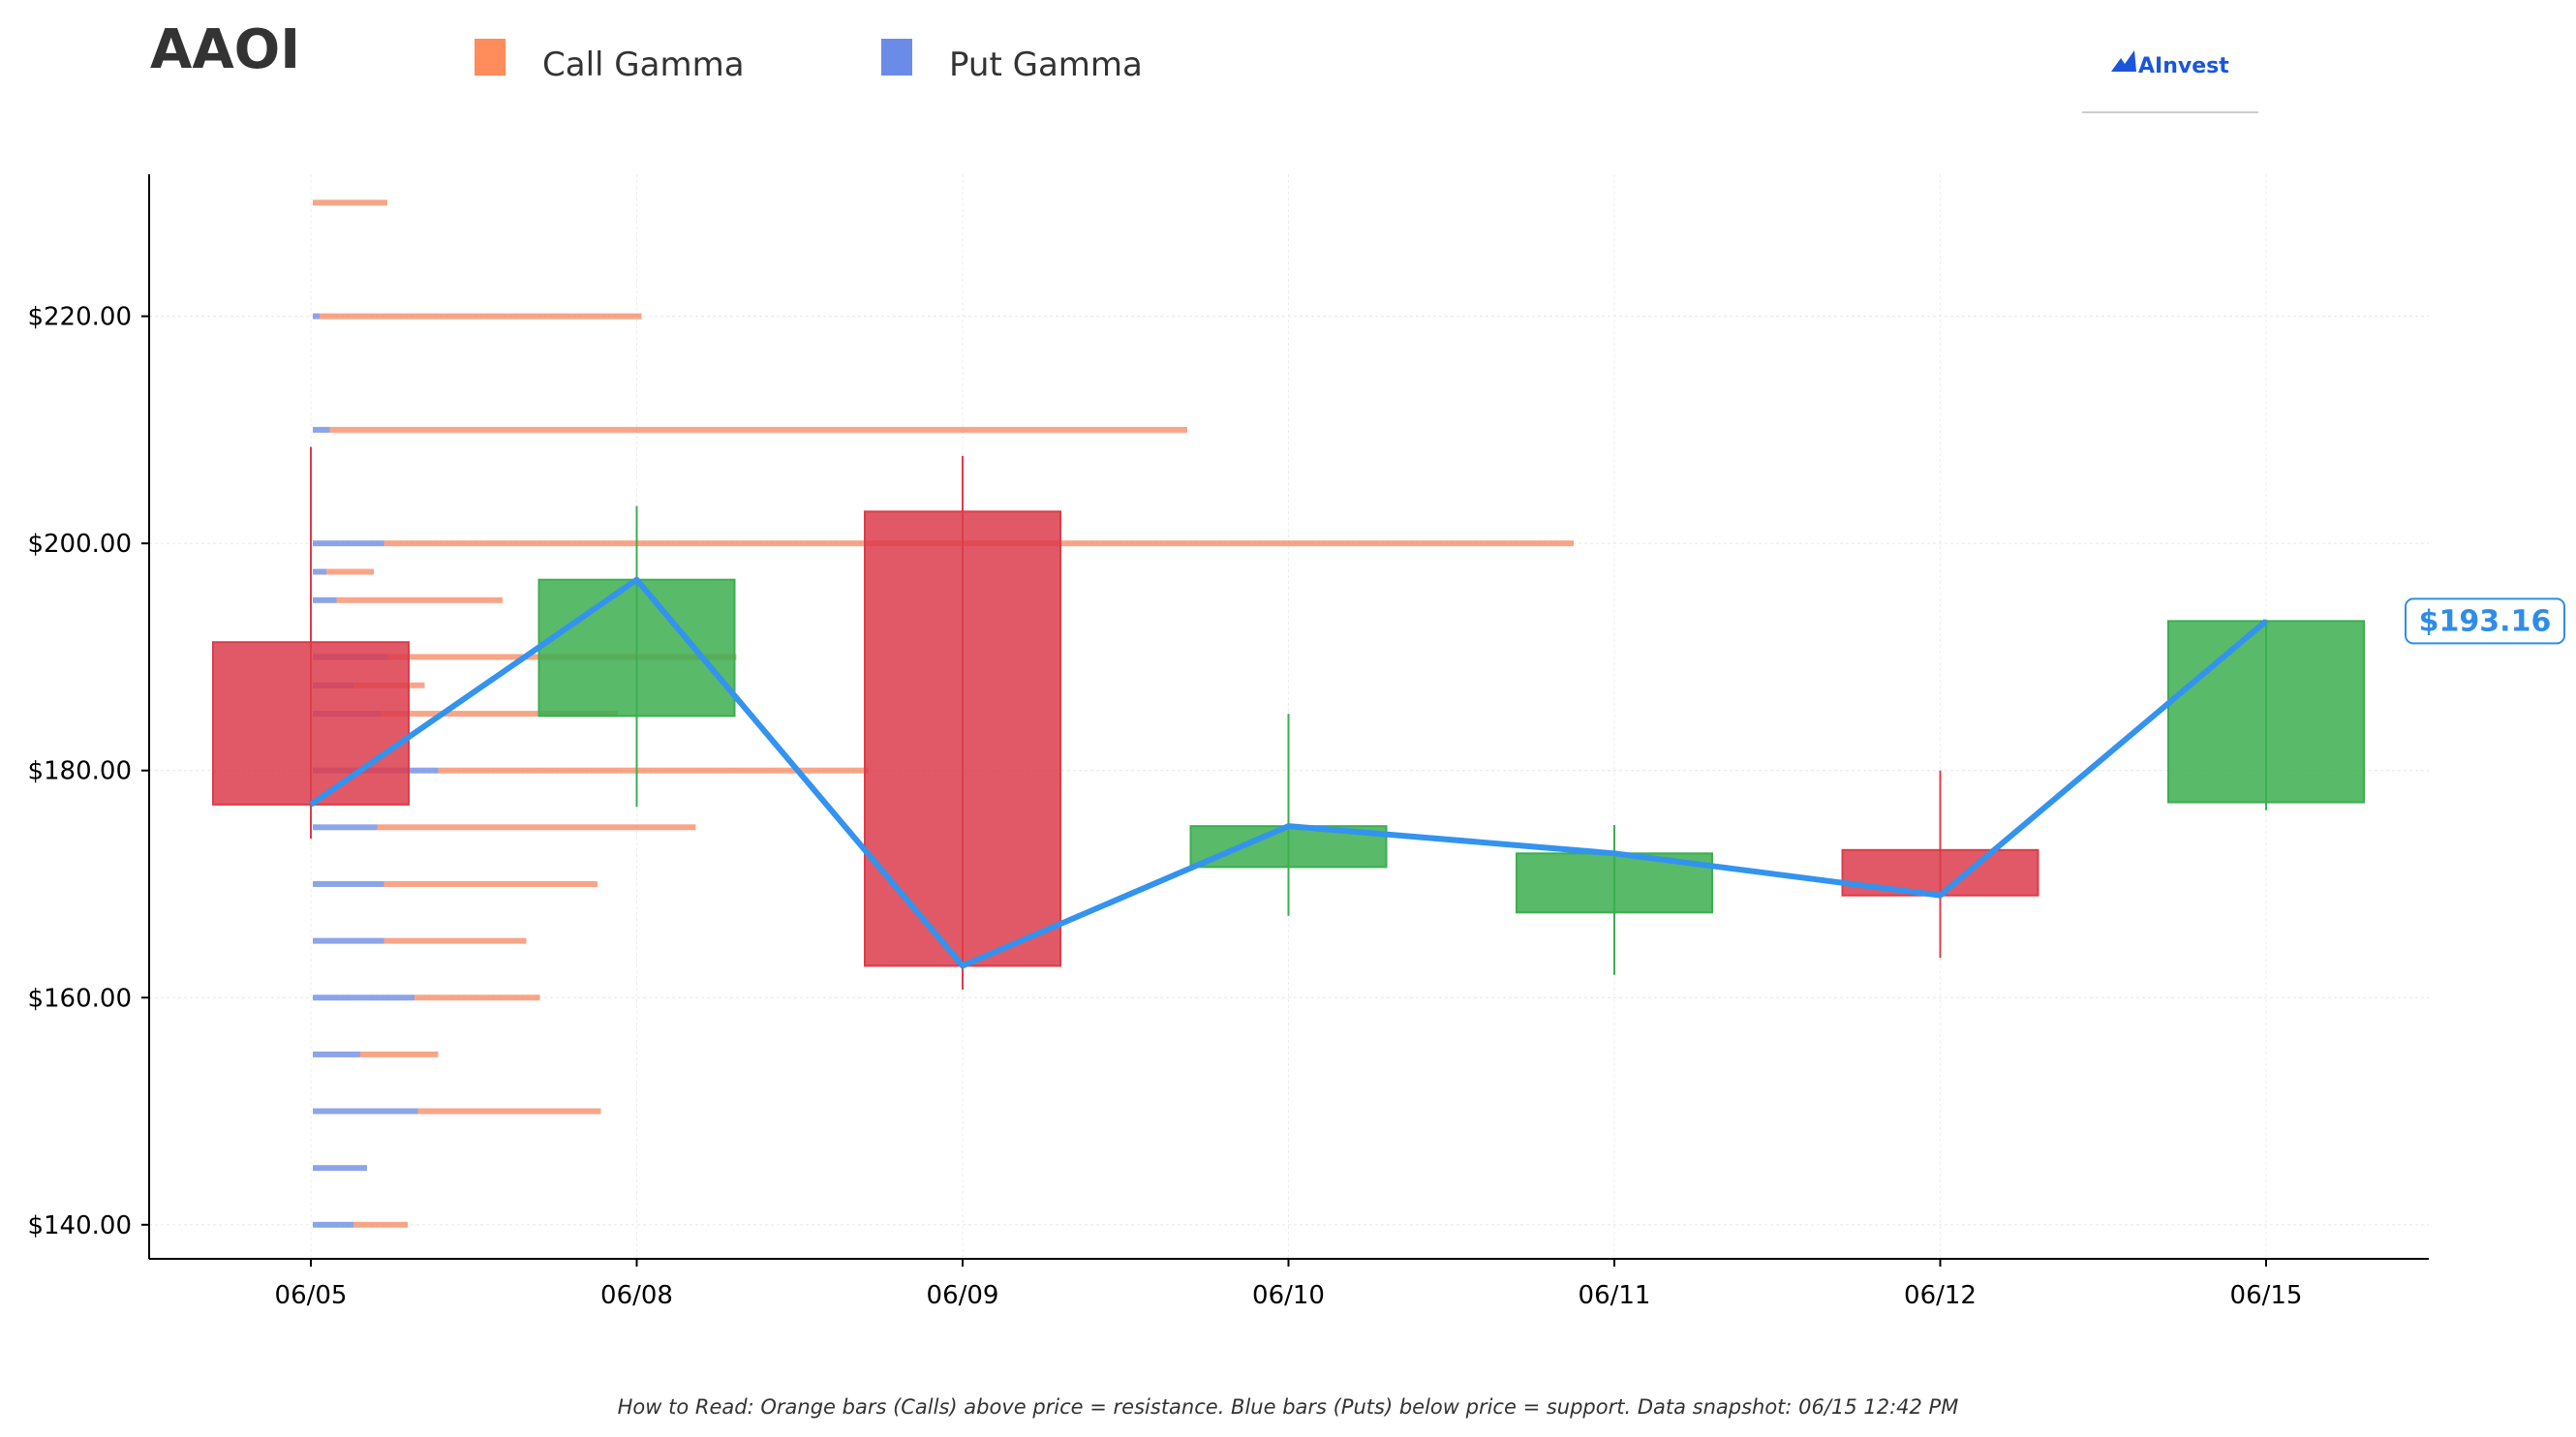 This screenshot has width=2576, height=1437. Describe the element at coordinates (79, 999) in the screenshot. I see `y-tick-label: $160.00` at that location.